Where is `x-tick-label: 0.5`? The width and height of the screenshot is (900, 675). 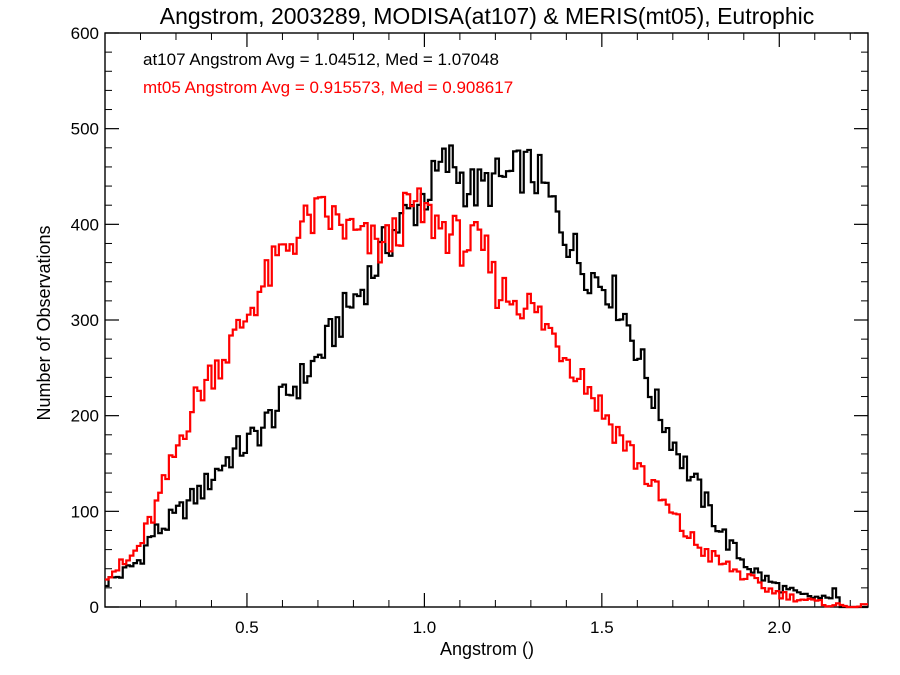
x-tick-label: 0.5 is located at coordinates (247, 627).